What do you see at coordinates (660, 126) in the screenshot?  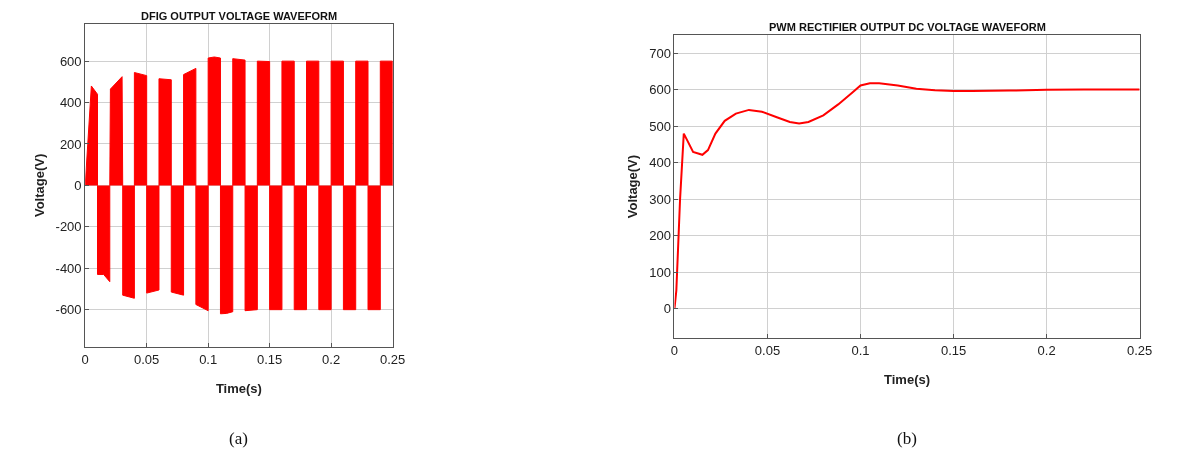 I see `y-tick-label: 500` at bounding box center [660, 126].